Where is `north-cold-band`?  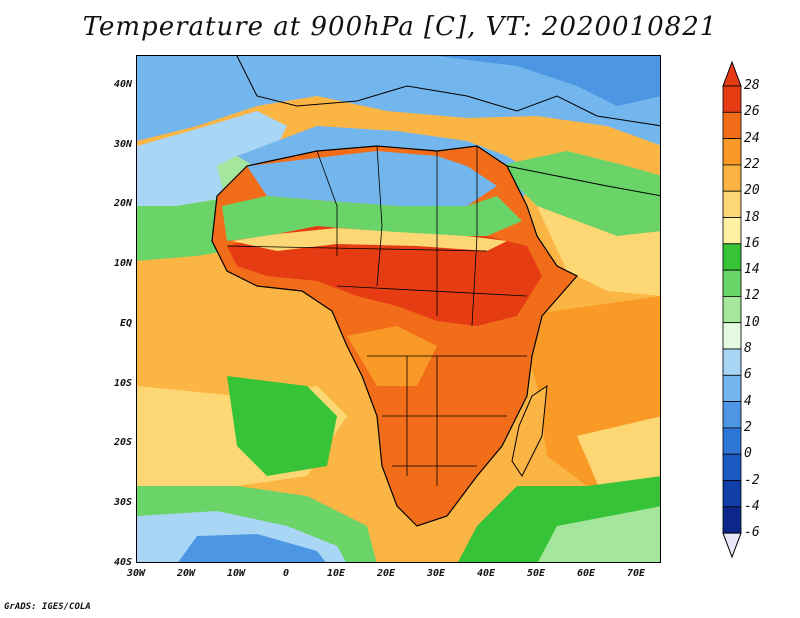
north-cold-band is located at coordinates (398, 101).